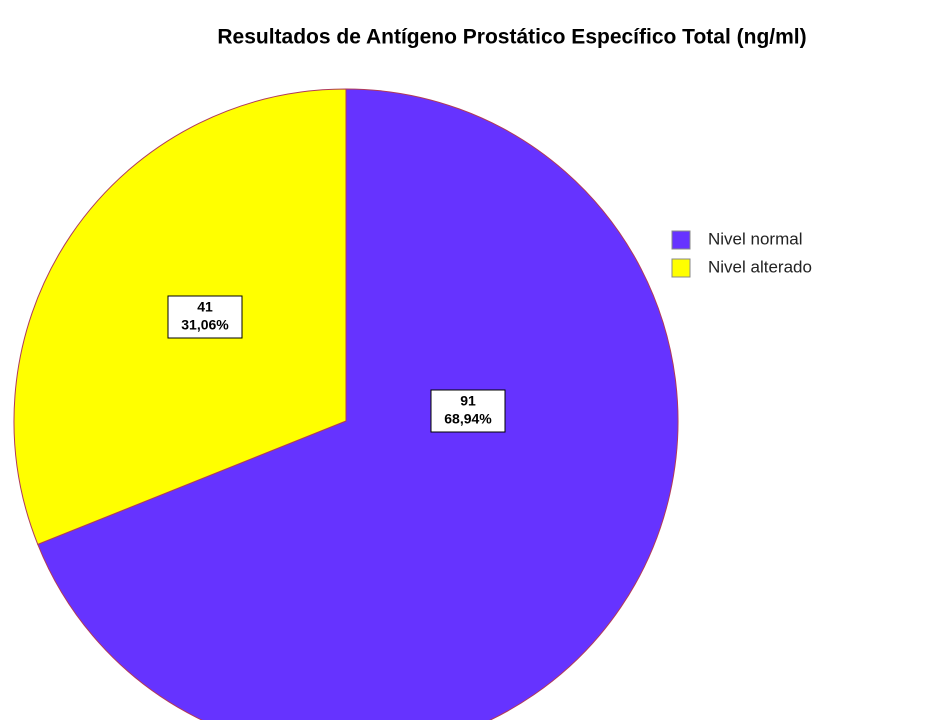 This screenshot has height=720, width=942. Describe the element at coordinates (205, 325) in the screenshot. I see `percent-label: 31,06%` at that location.